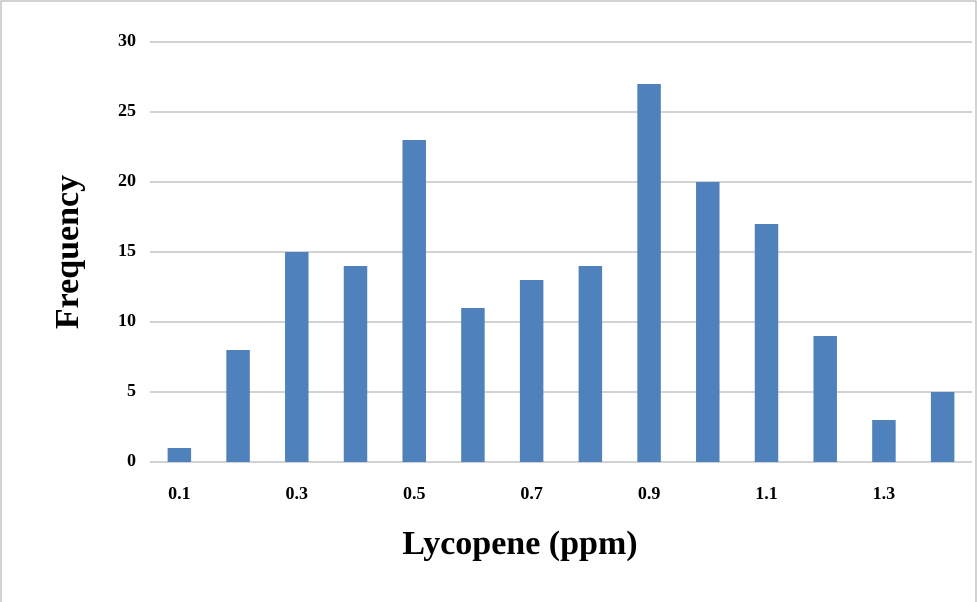 The width and height of the screenshot is (977, 602). What do you see at coordinates (531, 493) in the screenshot?
I see `x-tick-label: 0.7` at bounding box center [531, 493].